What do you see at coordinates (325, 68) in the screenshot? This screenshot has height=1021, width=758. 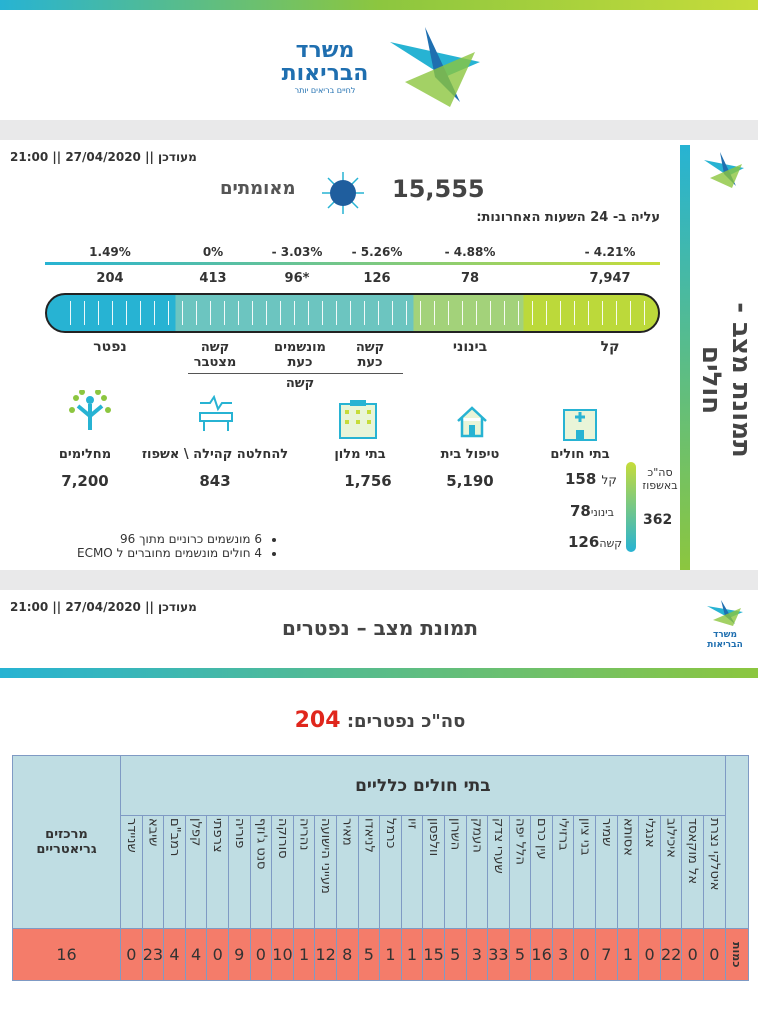 I see `ministry-logo-text: משרד הבריאות לחיים בריאים יותר` at bounding box center [325, 68].